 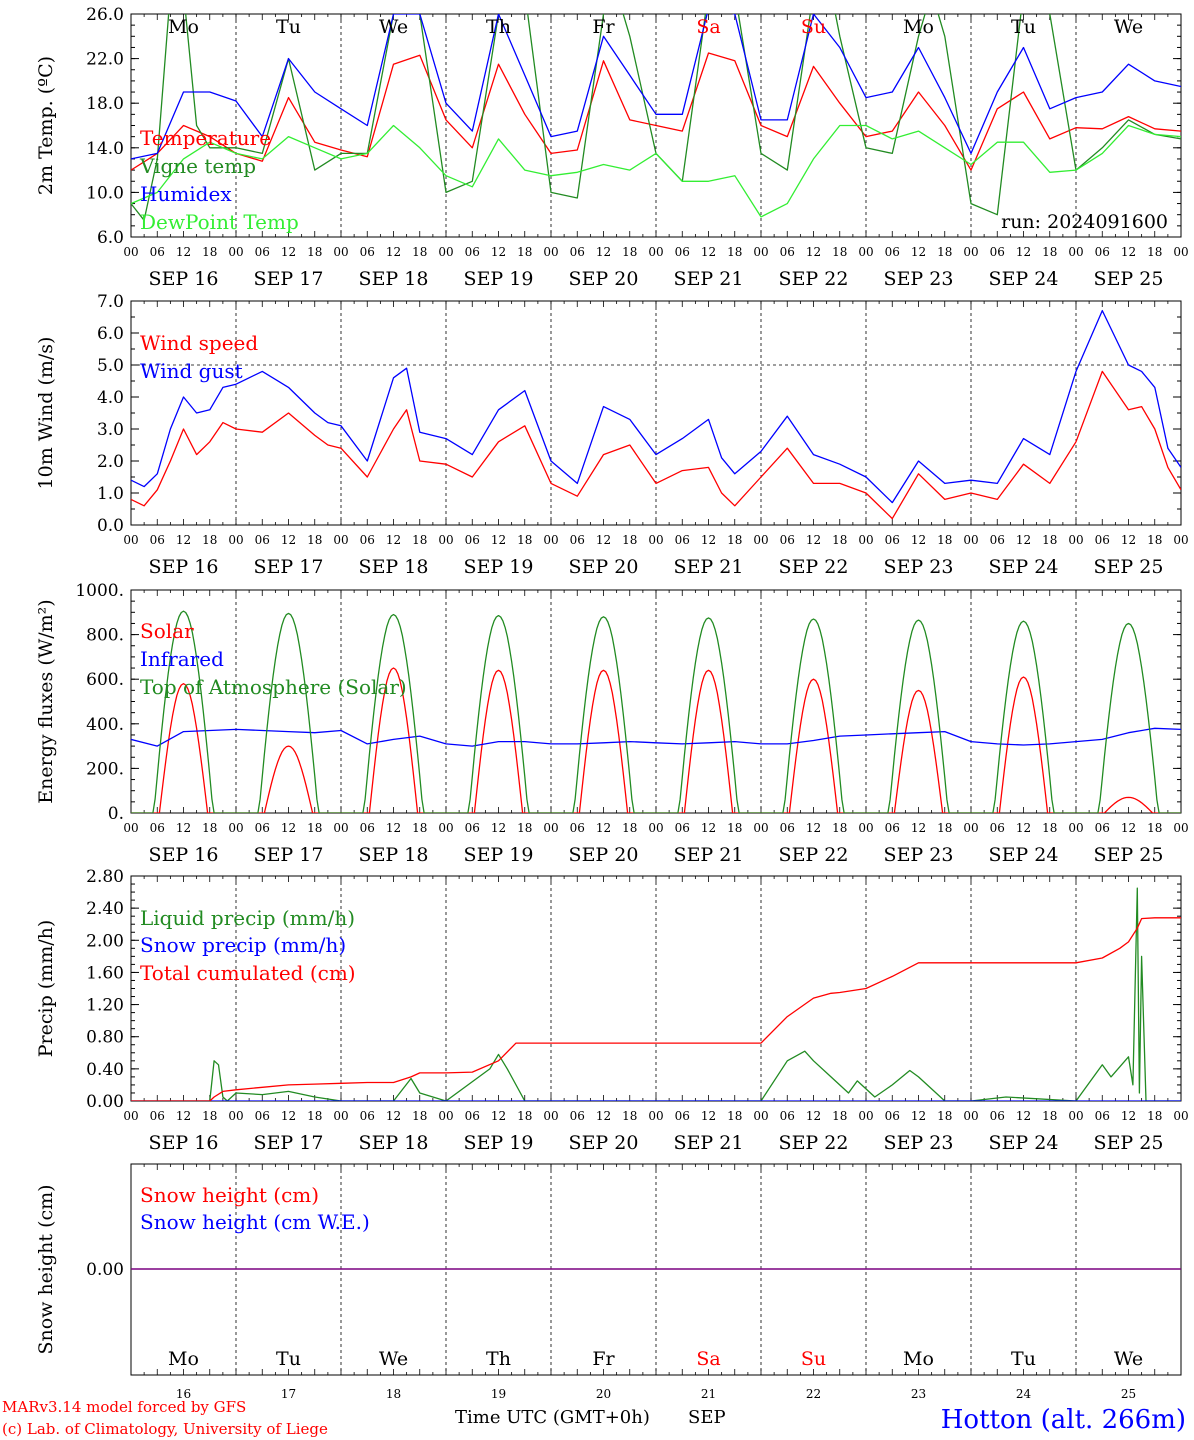 What do you see at coordinates (46, 1269) in the screenshot?
I see `y-axis-label: Snow height (cm)` at bounding box center [46, 1269].